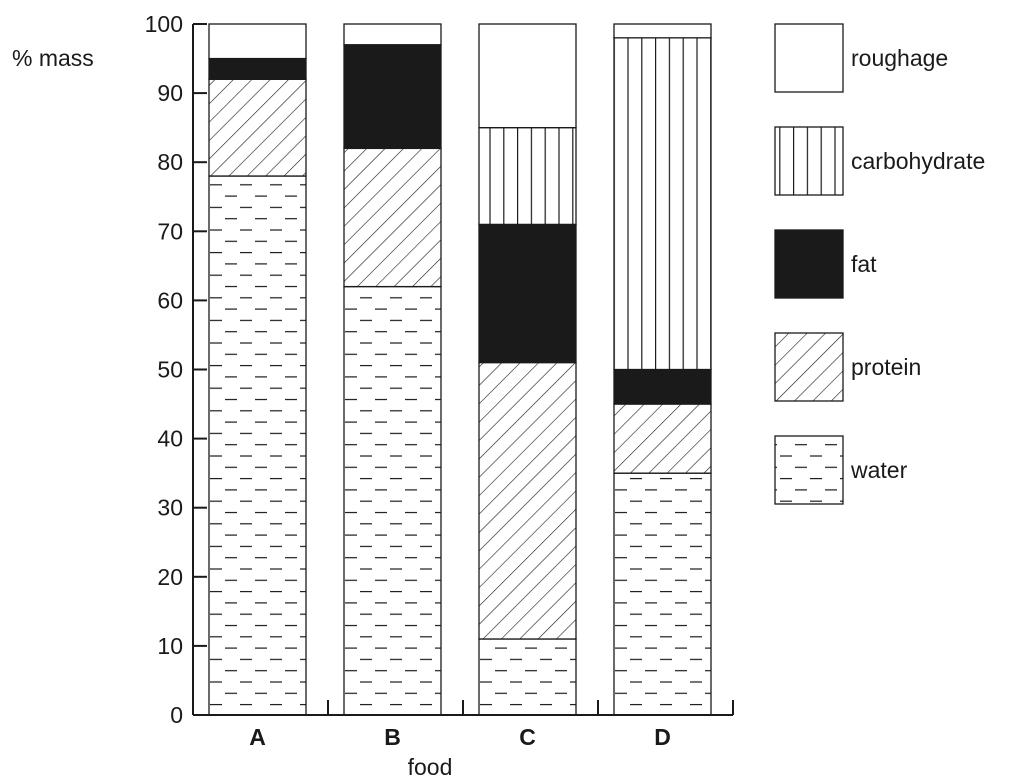 The height and width of the screenshot is (782, 1025). I want to click on legend-swatch-water, so click(809, 470).